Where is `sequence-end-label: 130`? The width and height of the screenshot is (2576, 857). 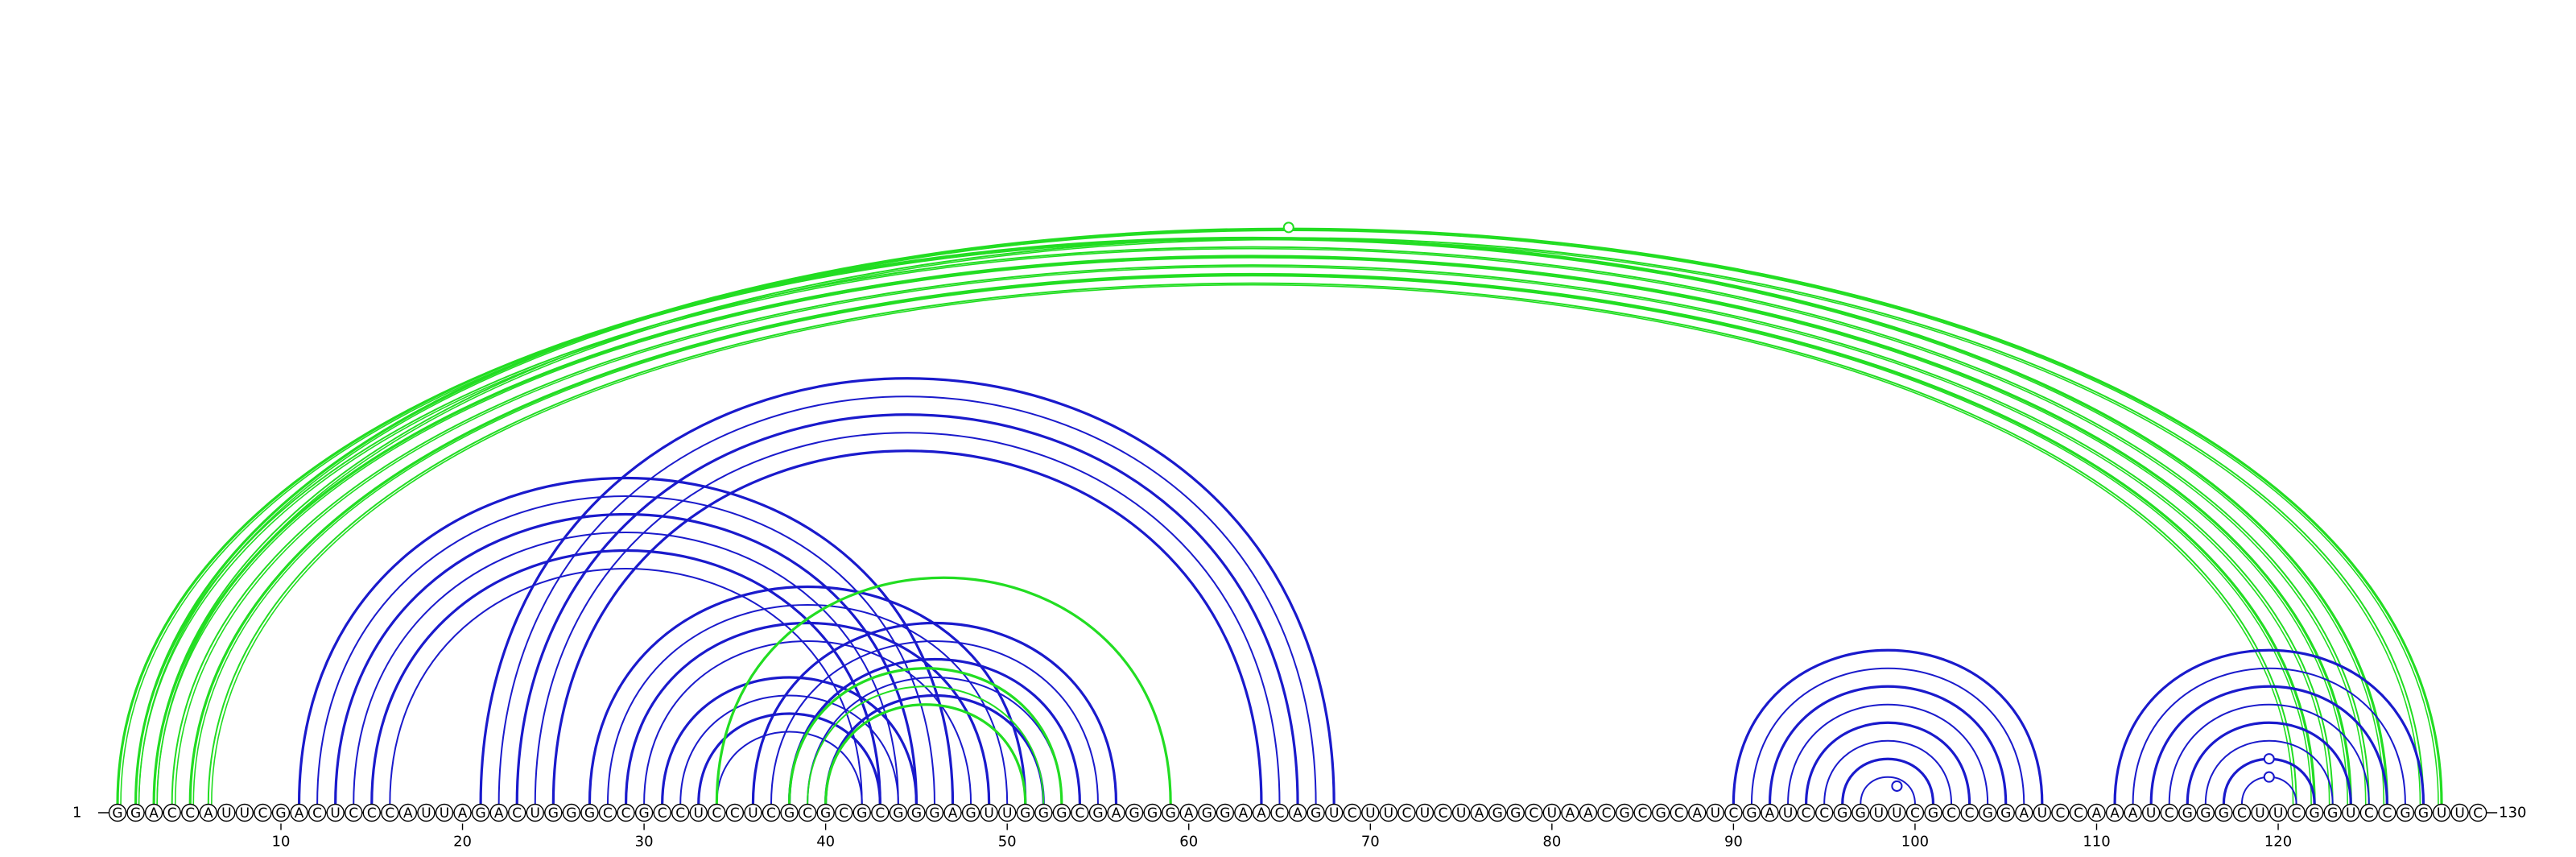 sequence-end-label: 130 is located at coordinates (2512, 813).